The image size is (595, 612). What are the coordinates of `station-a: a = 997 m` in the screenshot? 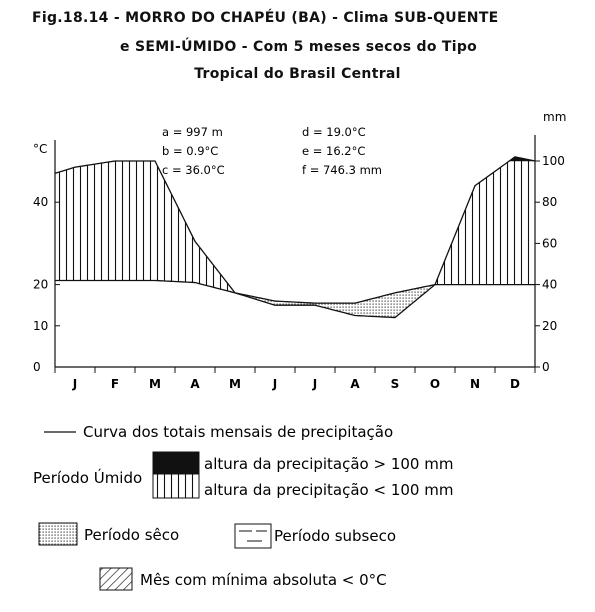 It's located at (192, 132).